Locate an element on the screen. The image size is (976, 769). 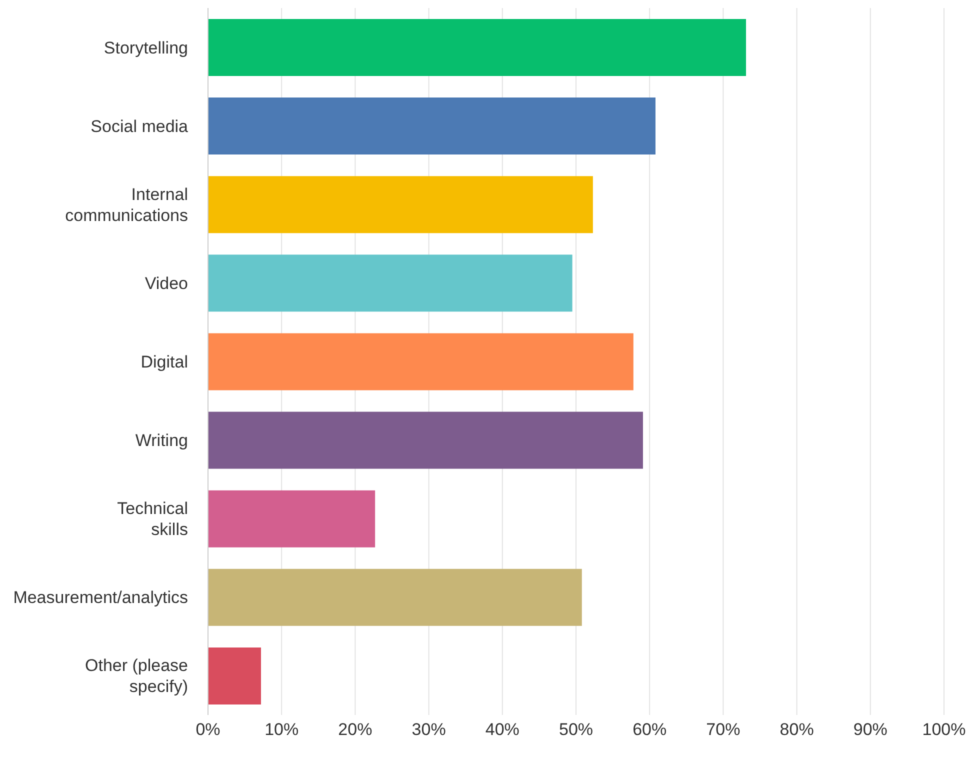
x-tick-label: 80% is located at coordinates (797, 730).